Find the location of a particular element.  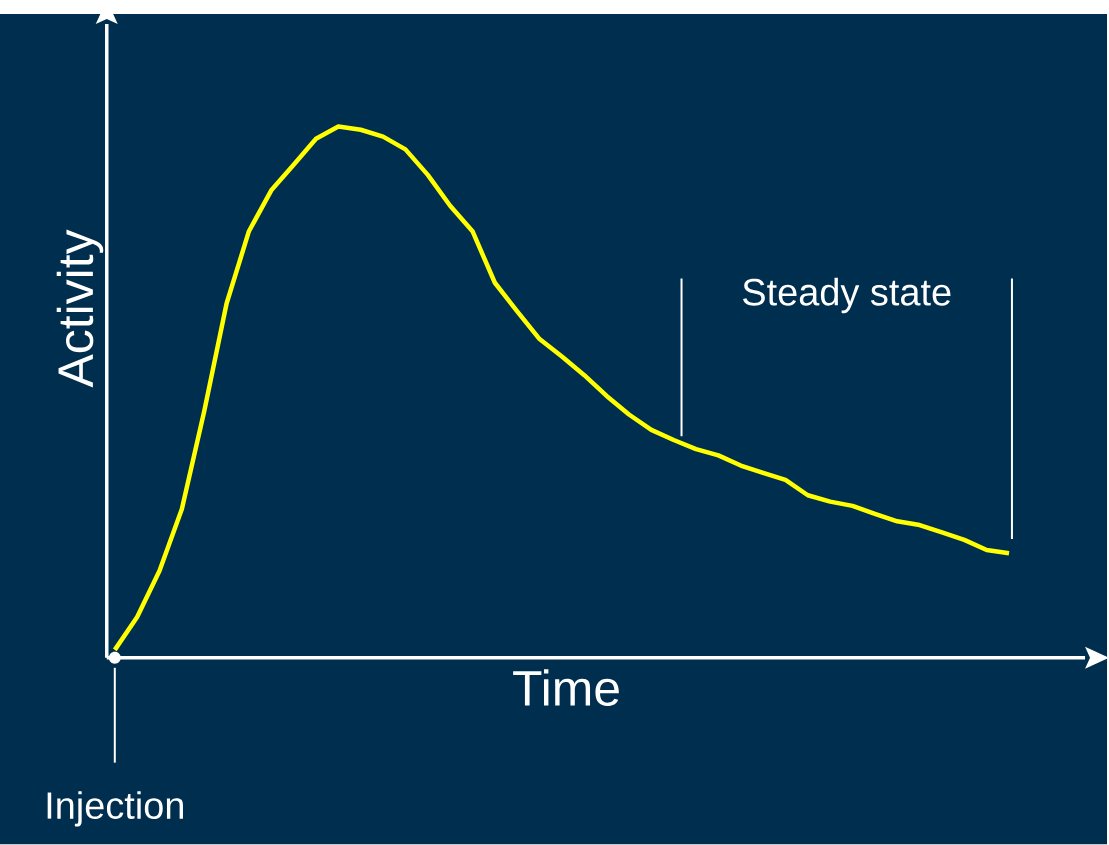

y-axis-title: Activity is located at coordinates (80, 308).